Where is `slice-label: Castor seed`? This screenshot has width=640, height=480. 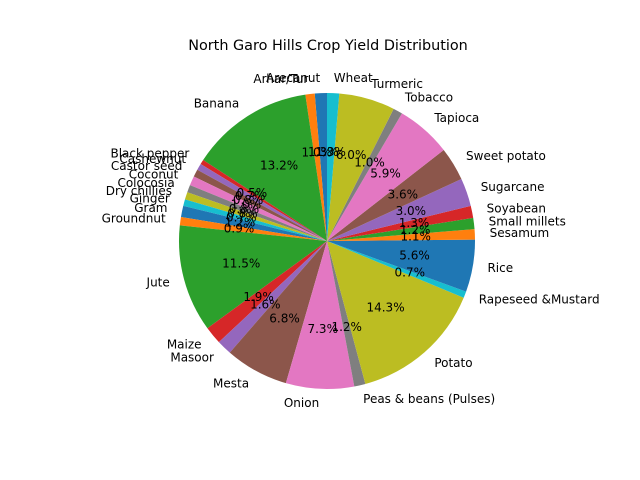 slice-label: Castor seed is located at coordinates (146, 166).